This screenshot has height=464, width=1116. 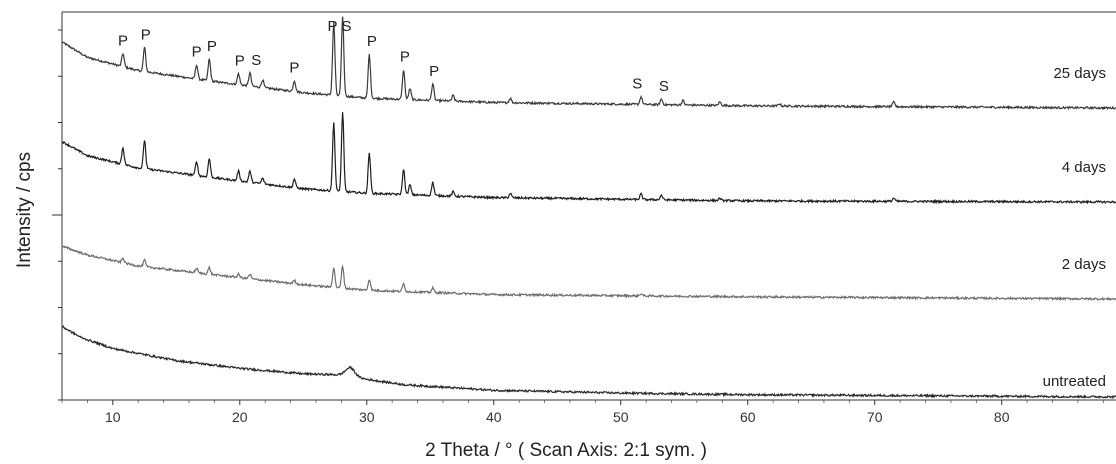 I want to click on x-tick-label: 80, so click(x=1002, y=417).